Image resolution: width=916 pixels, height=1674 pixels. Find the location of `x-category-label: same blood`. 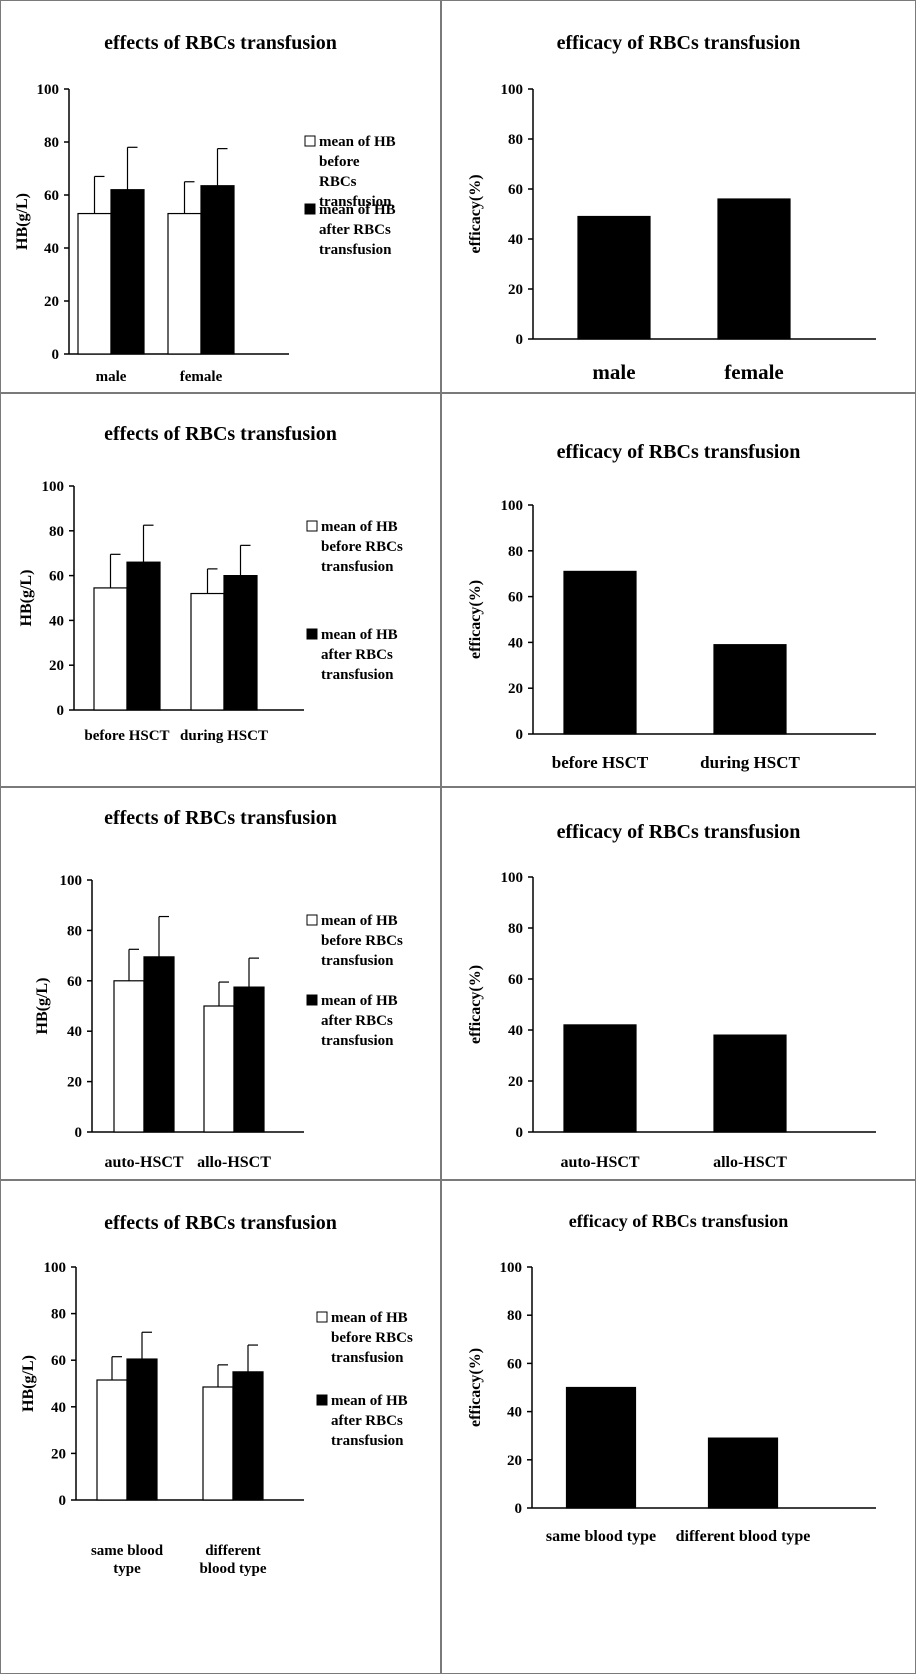

x-category-label: same blood is located at coordinates (127, 1551).